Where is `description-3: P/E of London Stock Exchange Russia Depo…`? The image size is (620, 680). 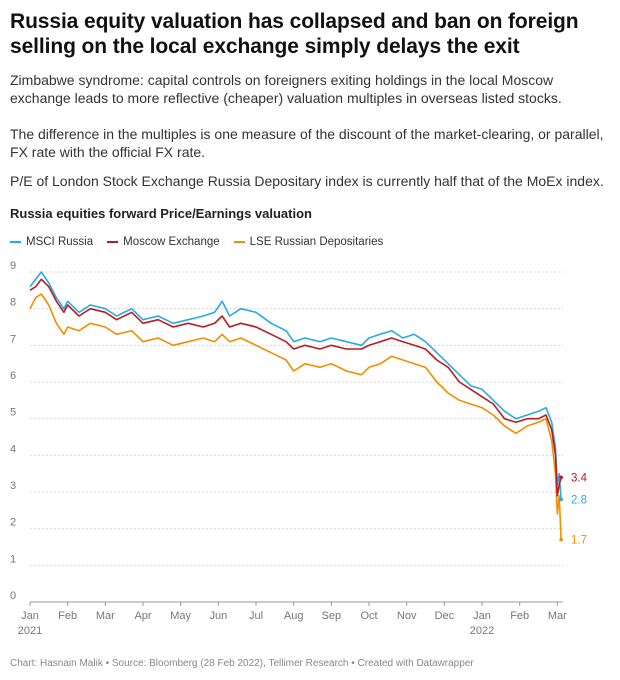
description-3: P/E of London Stock Exchange Russia Depo… is located at coordinates (307, 181).